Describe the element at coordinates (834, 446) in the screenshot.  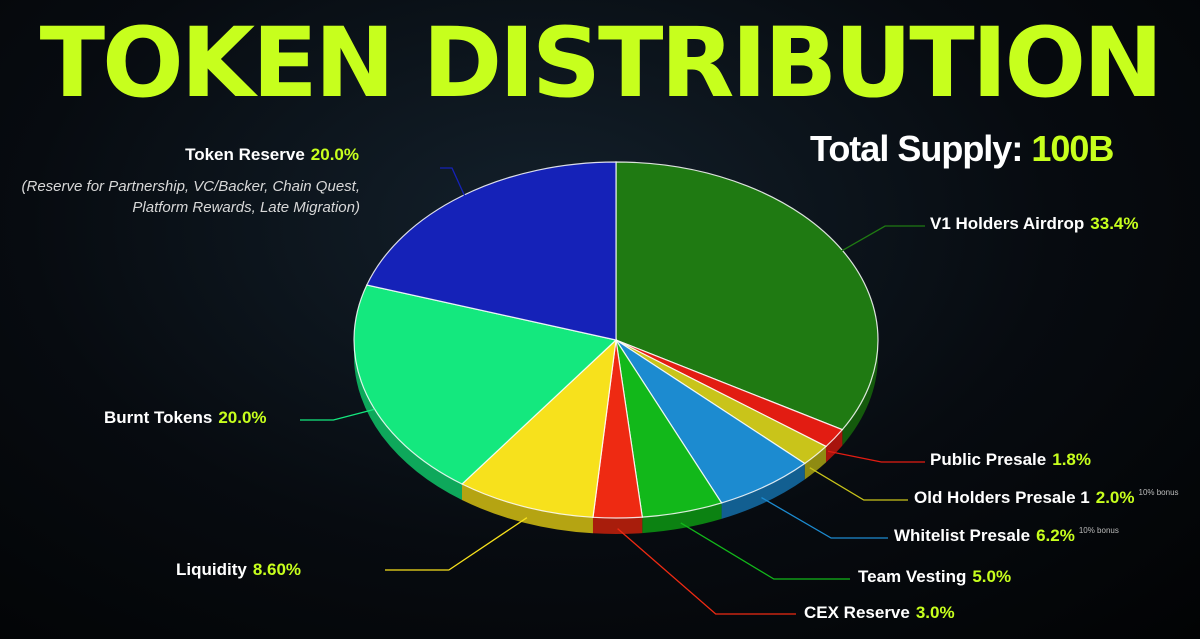
I see `pie-side-public-presale` at that location.